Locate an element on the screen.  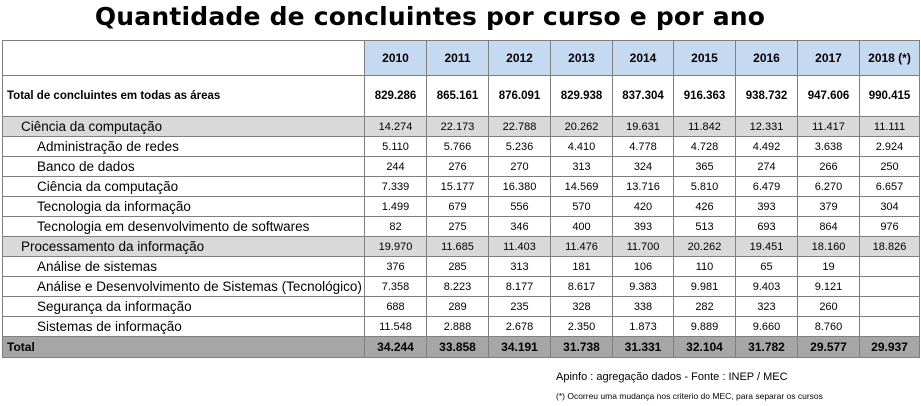
cell-value: 289 is located at coordinates (457, 306).